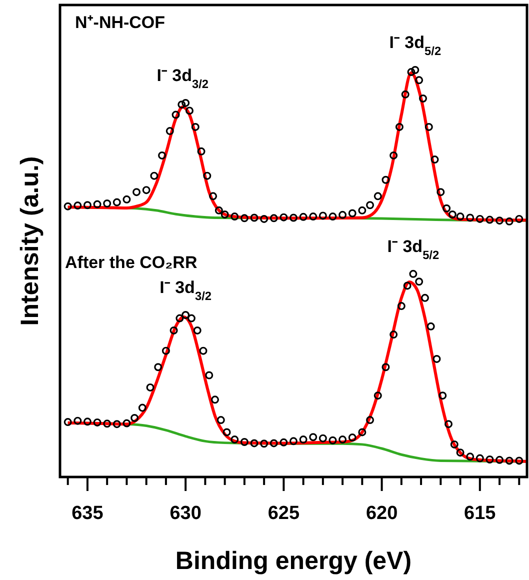  What do you see at coordinates (186, 513) in the screenshot?
I see `x-tick-label: 630` at bounding box center [186, 513].